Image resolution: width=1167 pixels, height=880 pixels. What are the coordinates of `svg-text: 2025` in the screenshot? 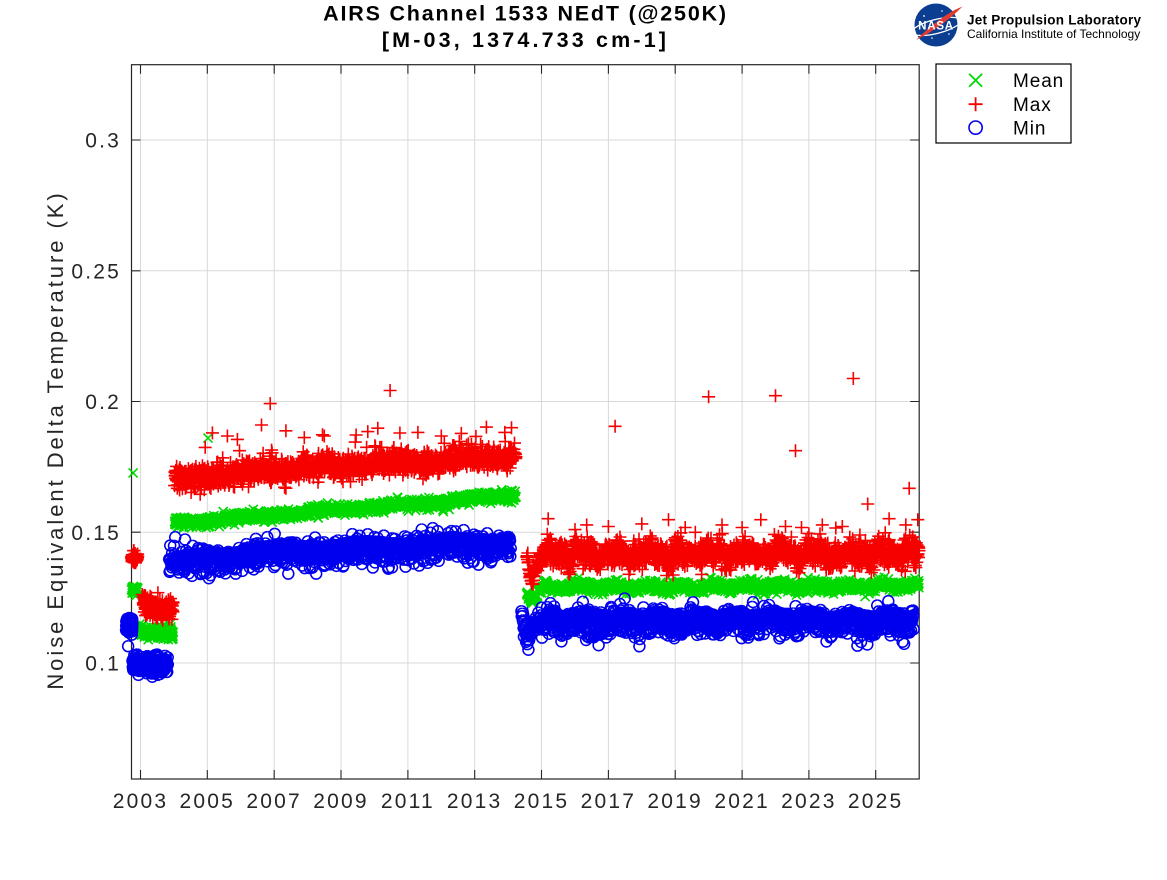 It's located at (876, 801).